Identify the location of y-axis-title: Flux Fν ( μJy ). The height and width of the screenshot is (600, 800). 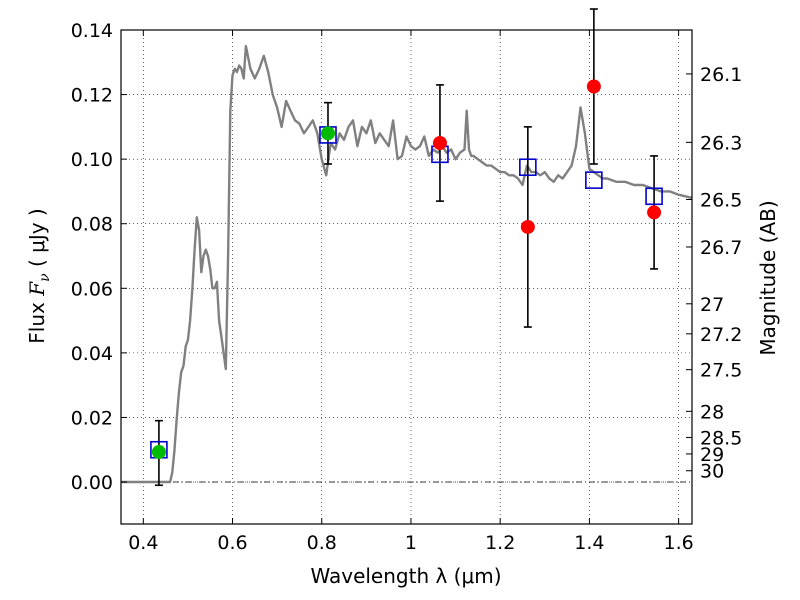
(39, 275).